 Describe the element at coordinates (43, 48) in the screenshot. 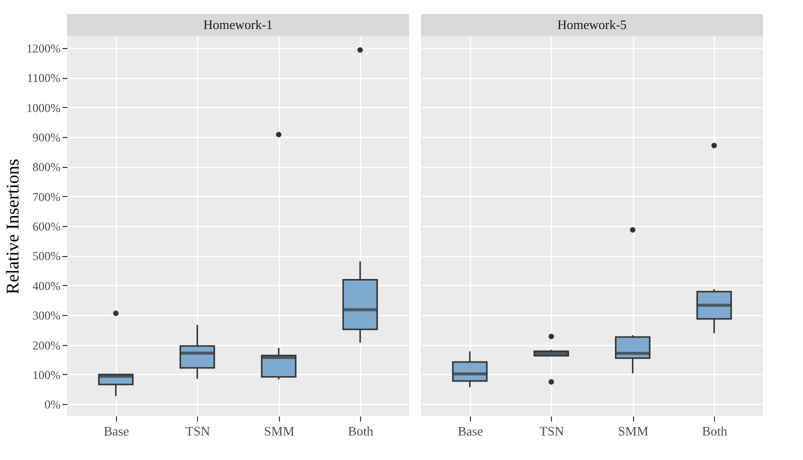

I see `y-tick-label: 1200%` at that location.